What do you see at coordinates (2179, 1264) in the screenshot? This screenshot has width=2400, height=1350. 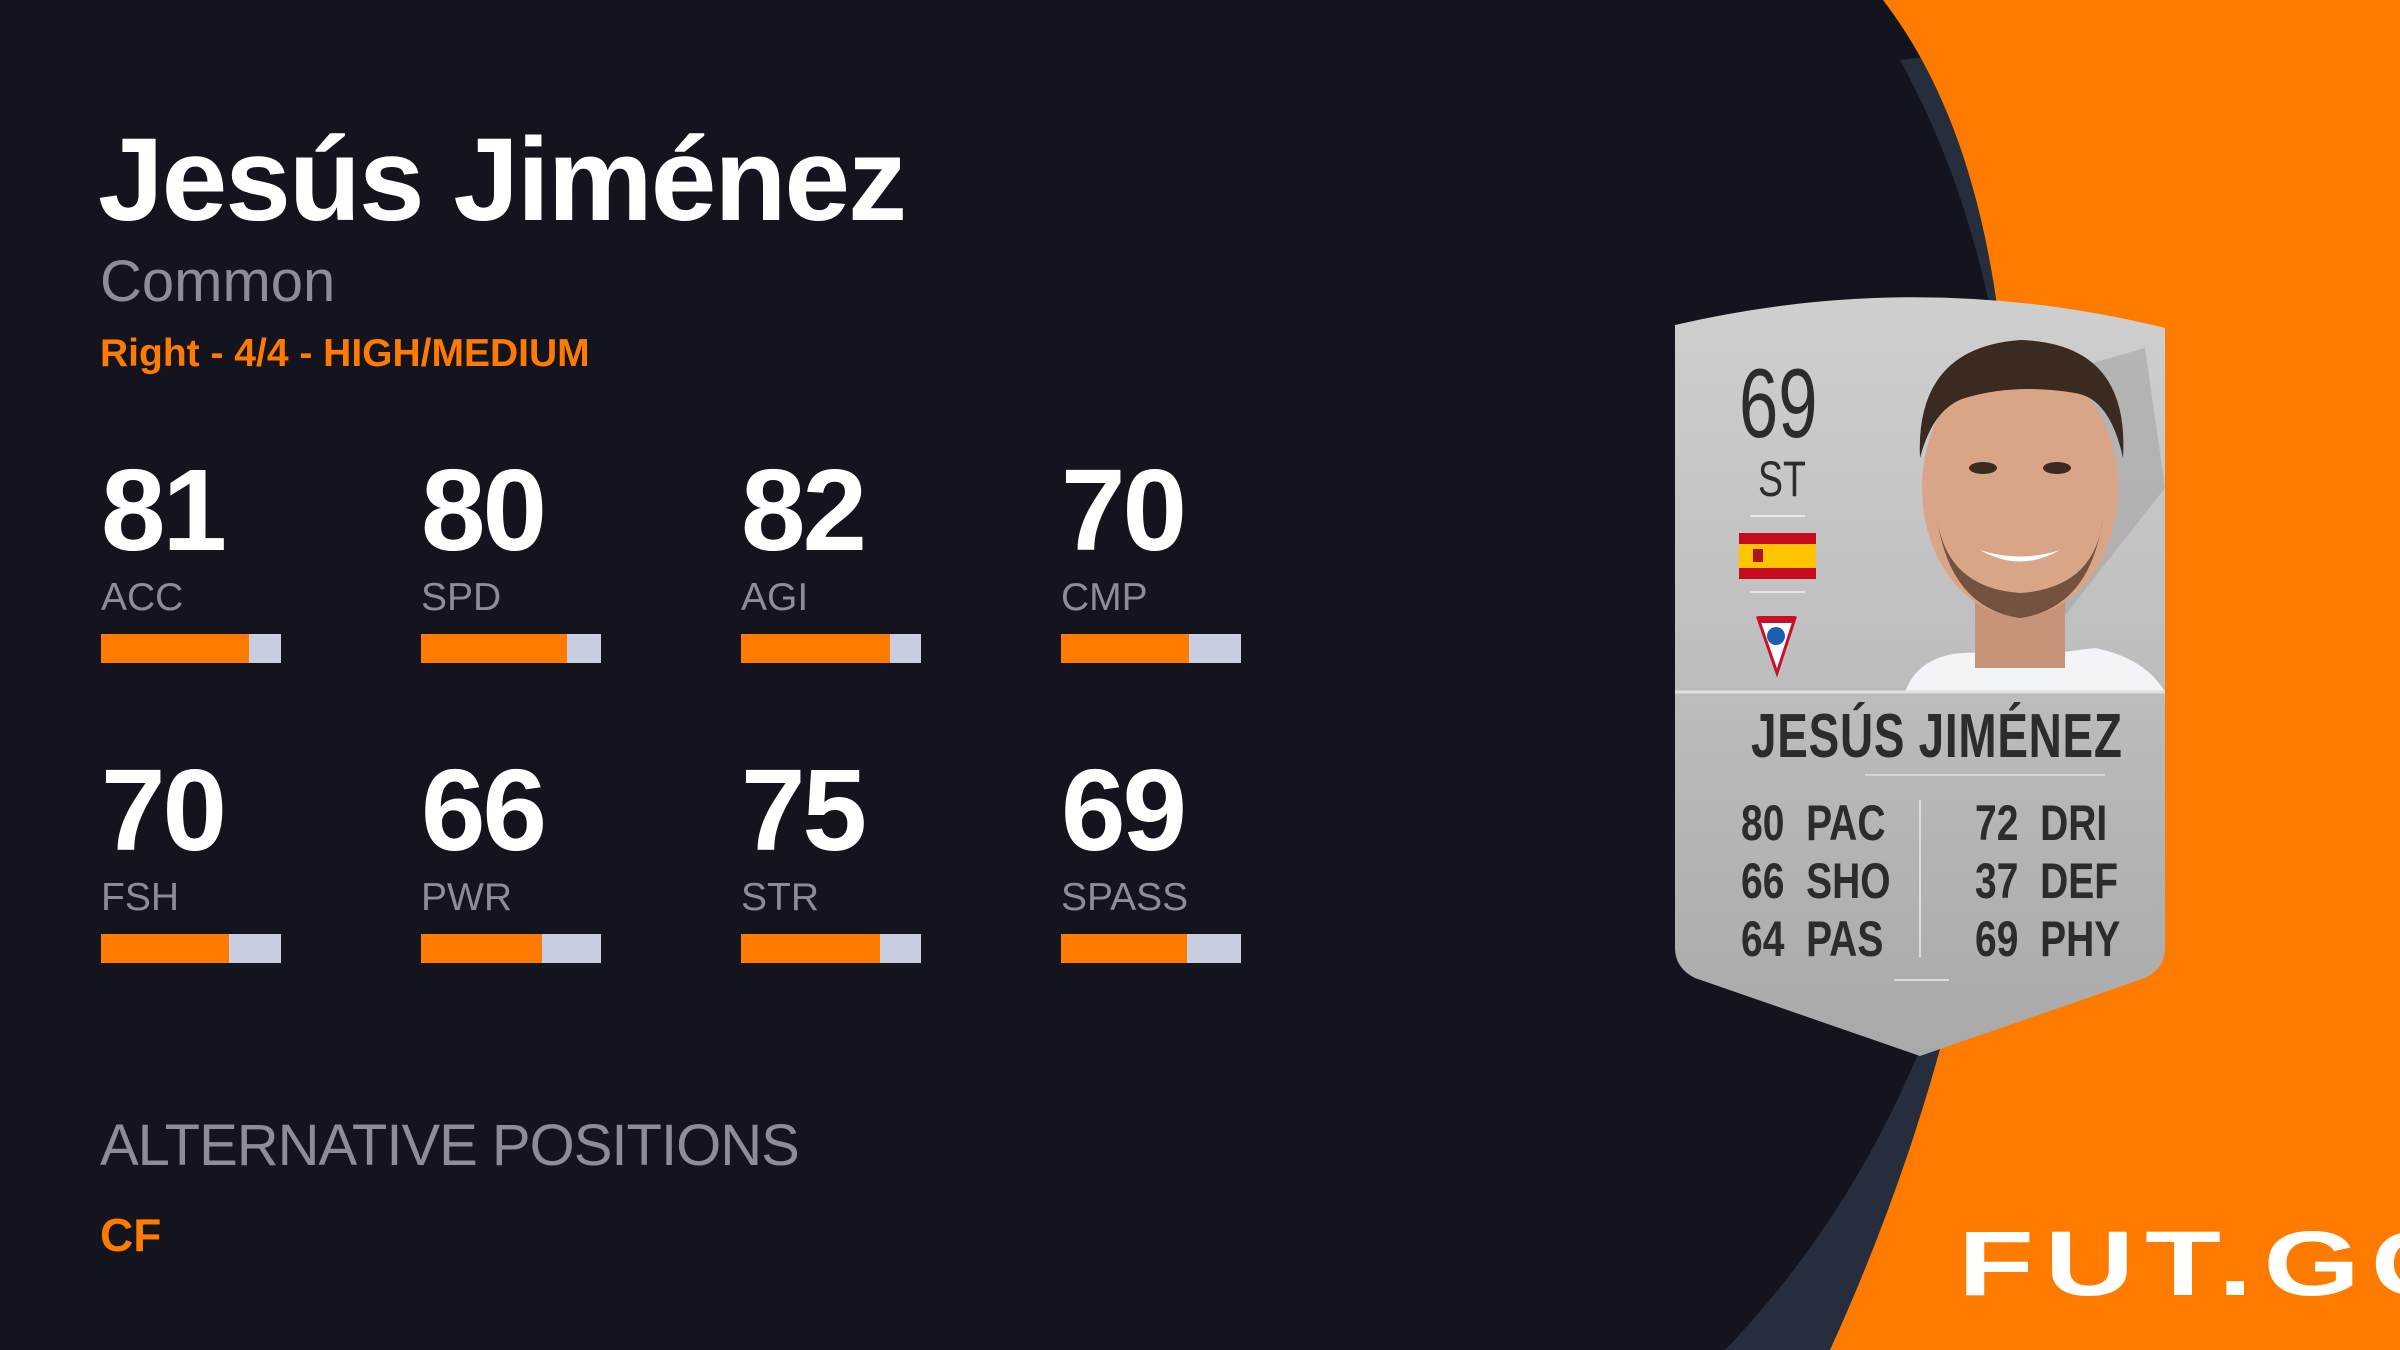 I see `fut-gg-logo: FUT.GG` at bounding box center [2179, 1264].